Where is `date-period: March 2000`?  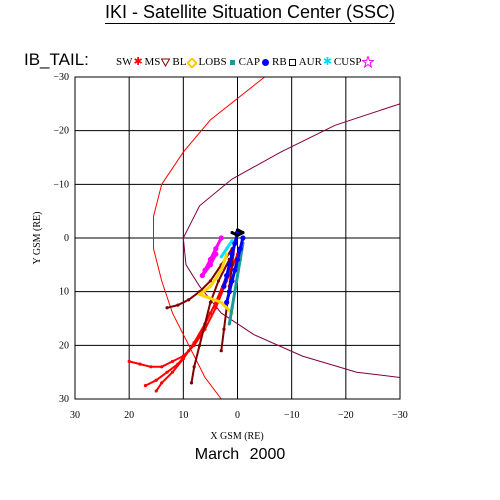
date-period: March 2000 is located at coordinates (240, 454).